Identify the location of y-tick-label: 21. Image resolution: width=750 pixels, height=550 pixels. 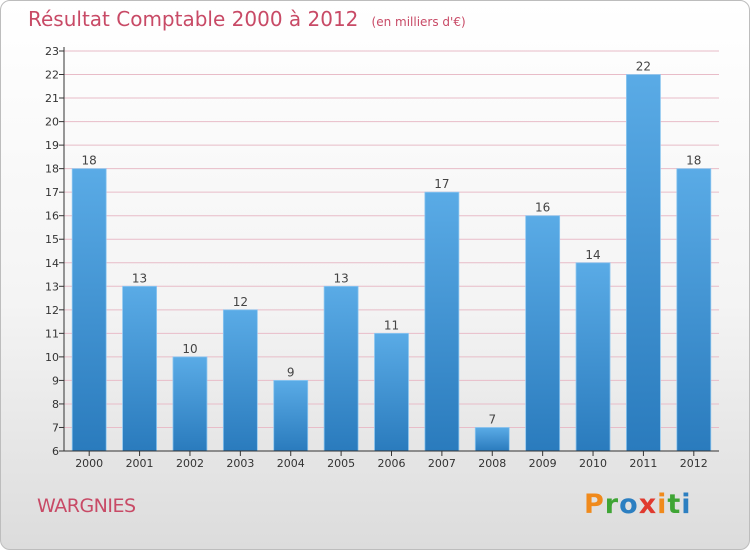
(52, 98).